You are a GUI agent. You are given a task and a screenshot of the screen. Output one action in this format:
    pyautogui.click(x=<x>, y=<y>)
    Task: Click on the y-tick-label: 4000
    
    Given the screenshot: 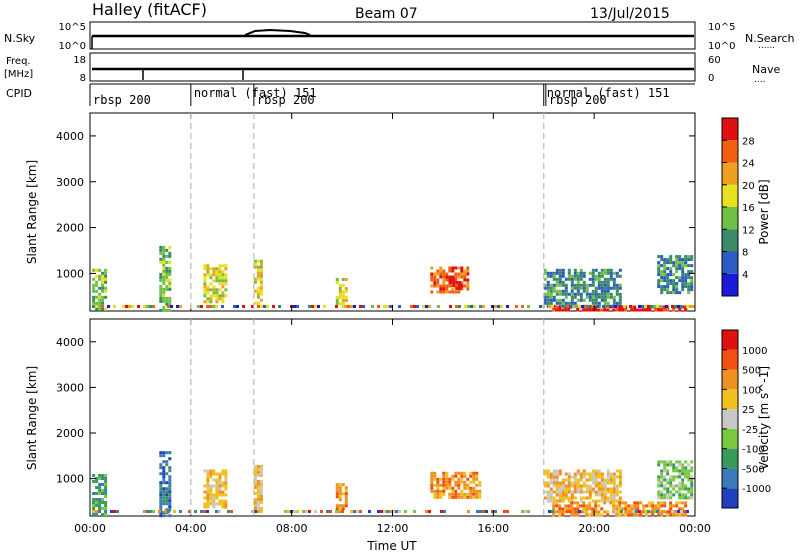 What is the action you would take?
    pyautogui.click(x=70, y=342)
    